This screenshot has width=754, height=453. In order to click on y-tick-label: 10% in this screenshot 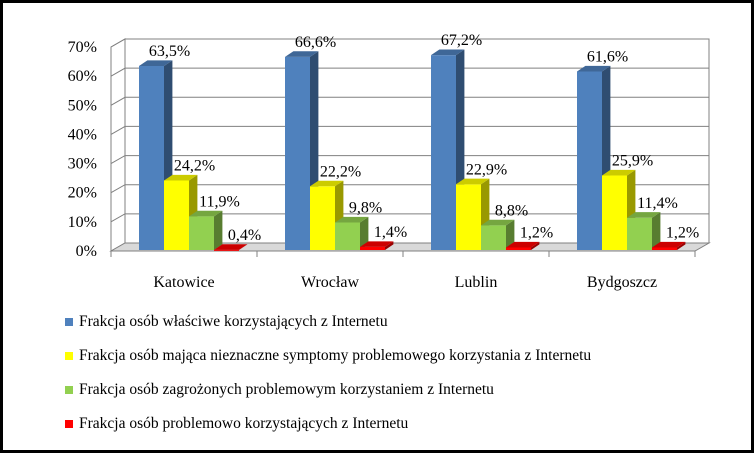, I will do `click(82, 222)`.